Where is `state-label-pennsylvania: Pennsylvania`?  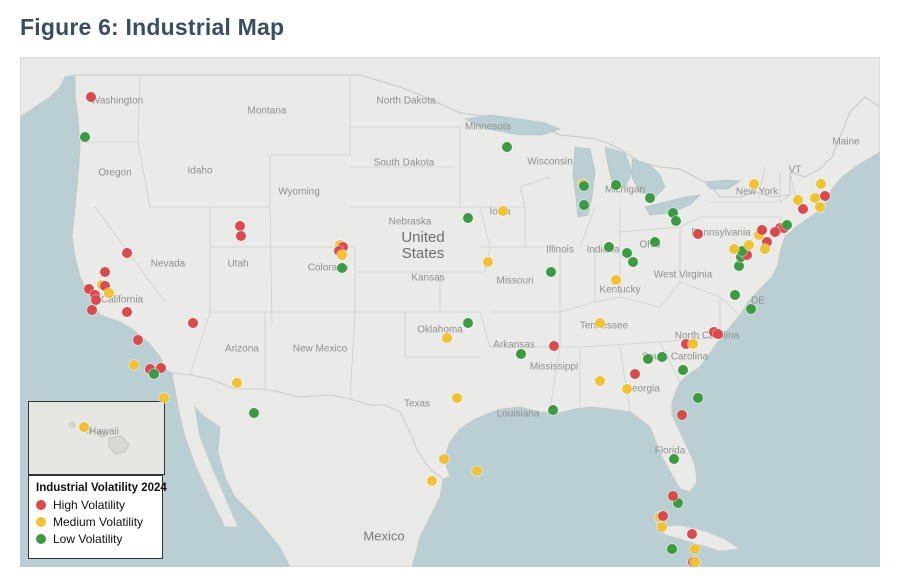
state-label-pennsylvania: Pennsylvania is located at coordinates (721, 233).